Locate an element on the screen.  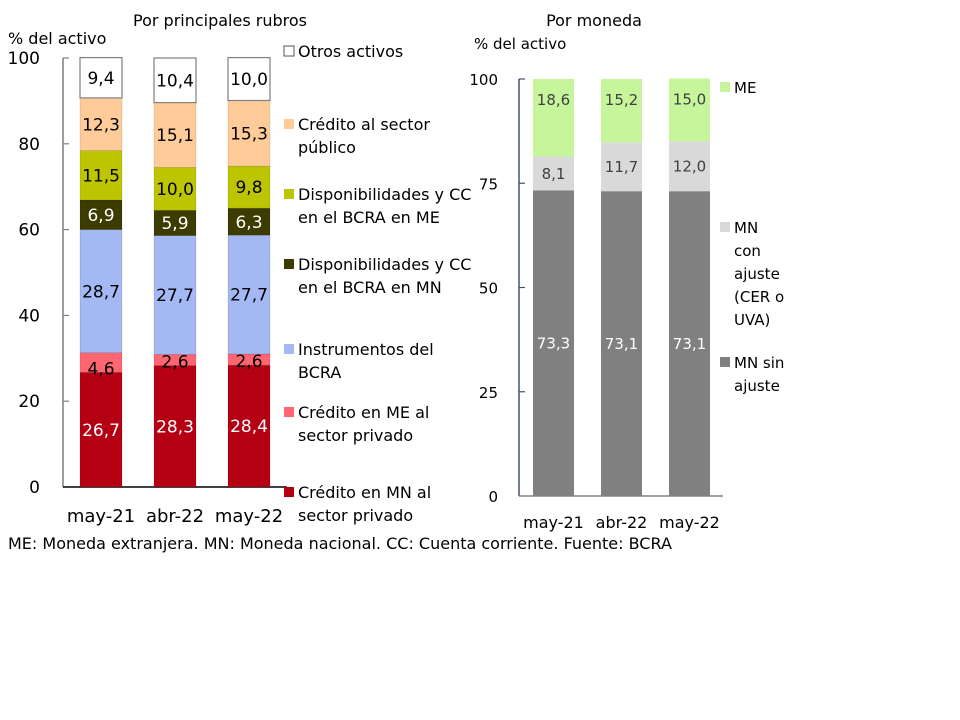
legend-label: ME is located at coordinates (745, 88).